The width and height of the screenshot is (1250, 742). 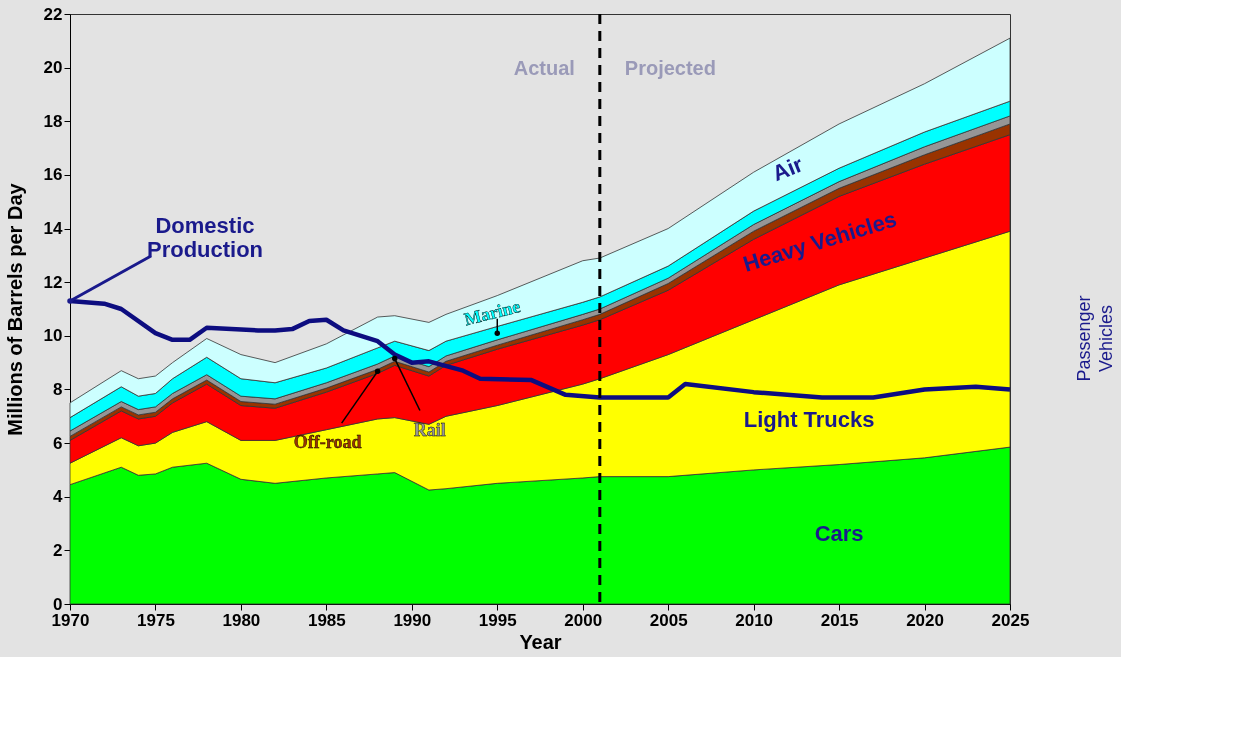 What do you see at coordinates (412, 620) in the screenshot?
I see `x-tick-label: 1990` at bounding box center [412, 620].